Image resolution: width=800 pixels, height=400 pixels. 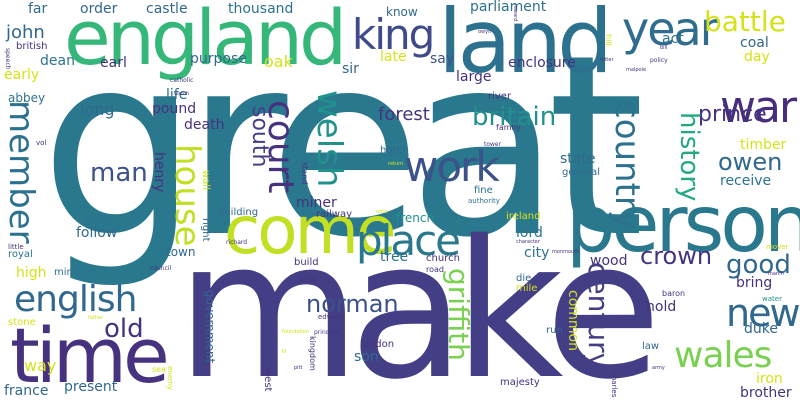 I want to click on word-henry: henry, so click(x=159, y=172).